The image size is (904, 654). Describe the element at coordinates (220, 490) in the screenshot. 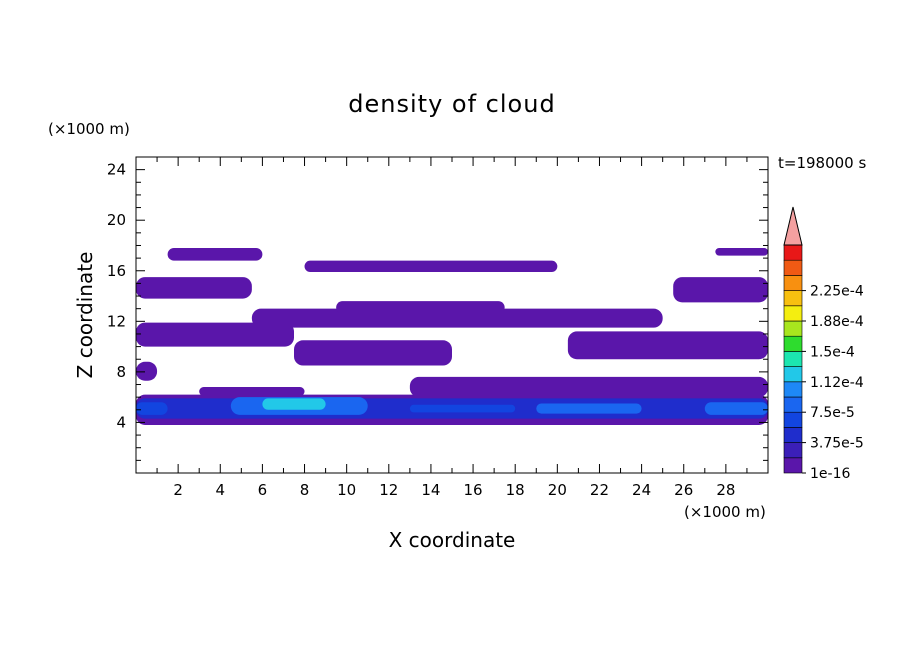

I see `x-tick-label: 4` at that location.